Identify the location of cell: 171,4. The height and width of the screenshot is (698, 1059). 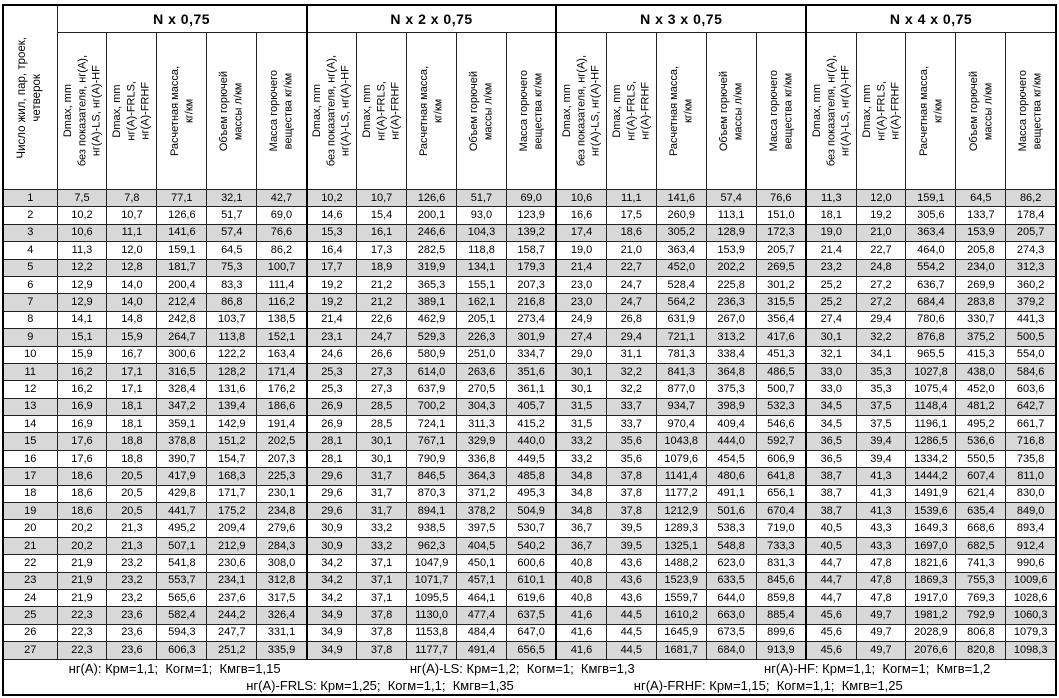
(282, 372).